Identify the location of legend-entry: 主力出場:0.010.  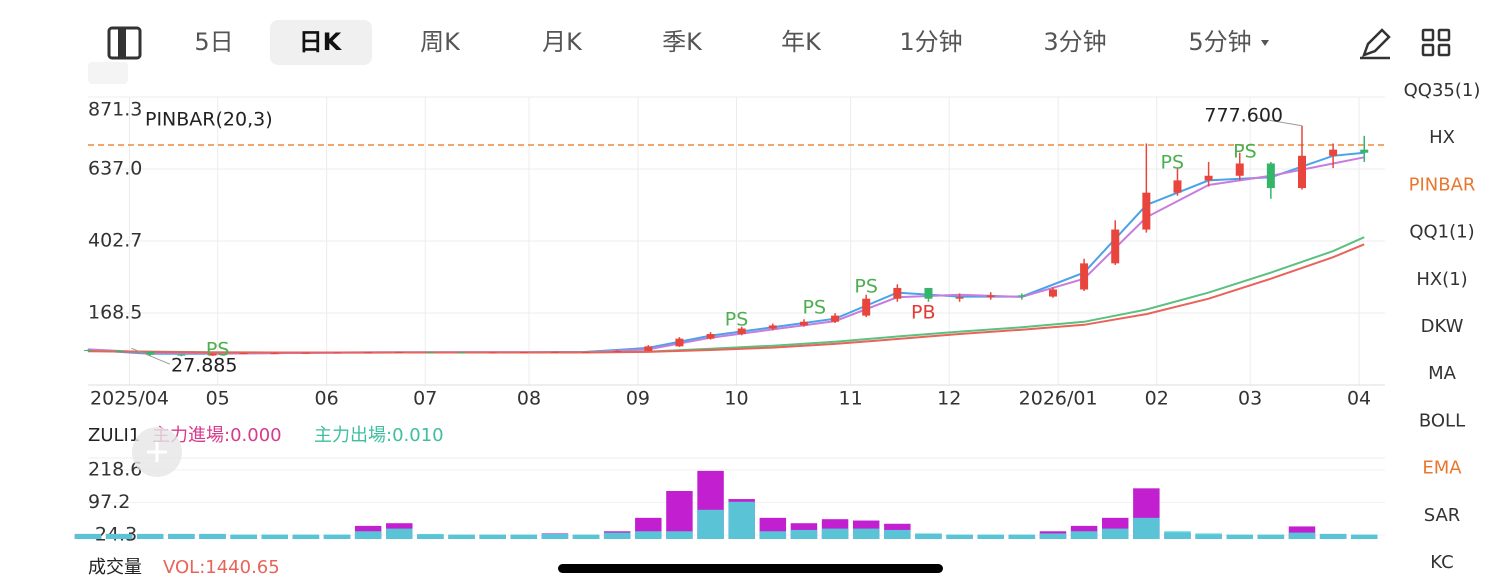
(379, 435).